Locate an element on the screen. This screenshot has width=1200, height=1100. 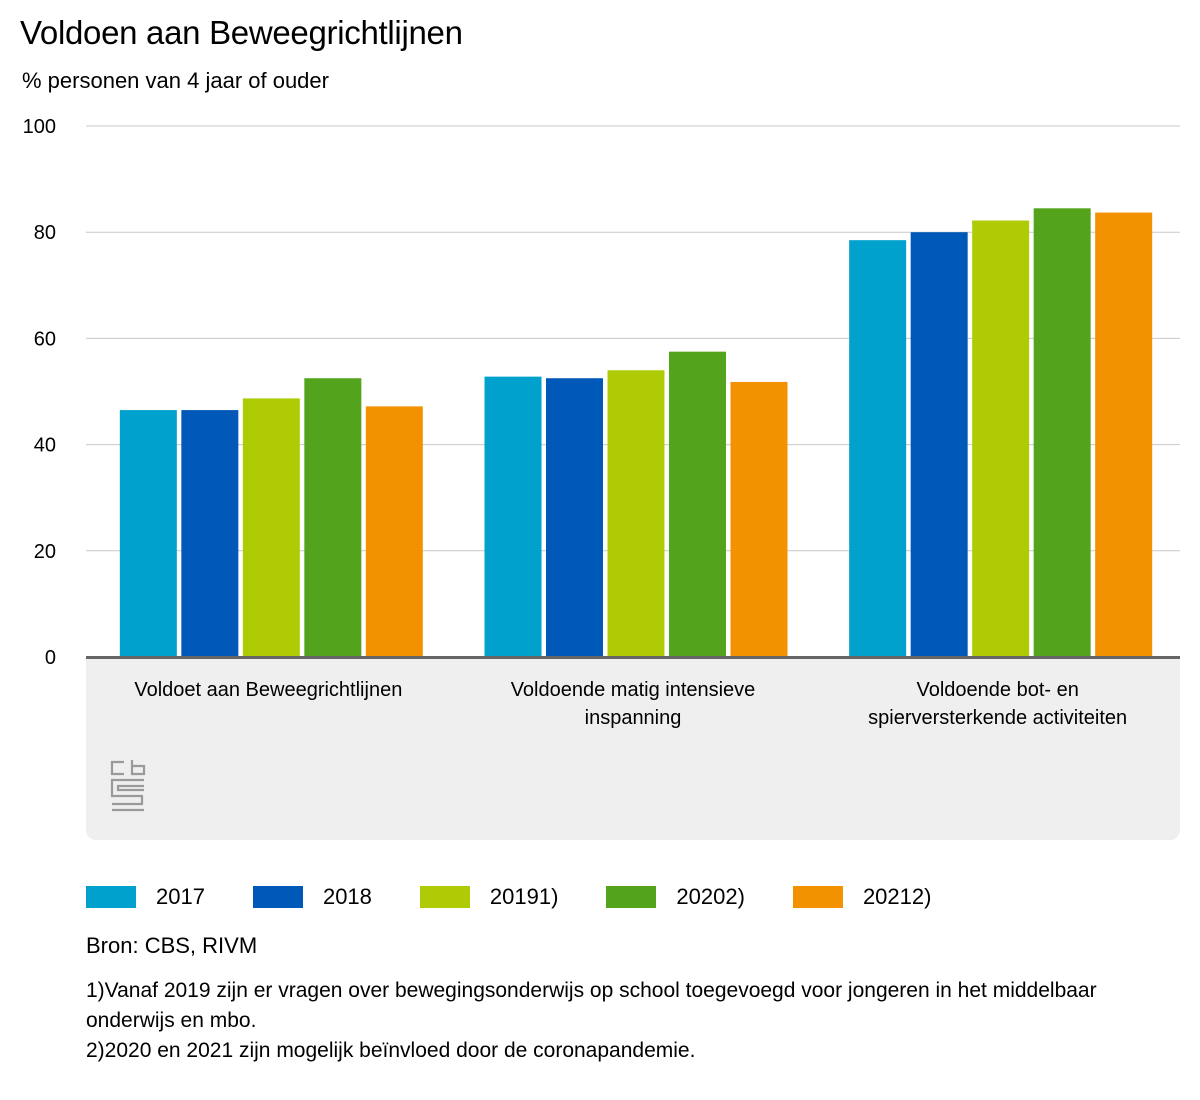
bar-2018-cat2 is located at coordinates (574, 517).